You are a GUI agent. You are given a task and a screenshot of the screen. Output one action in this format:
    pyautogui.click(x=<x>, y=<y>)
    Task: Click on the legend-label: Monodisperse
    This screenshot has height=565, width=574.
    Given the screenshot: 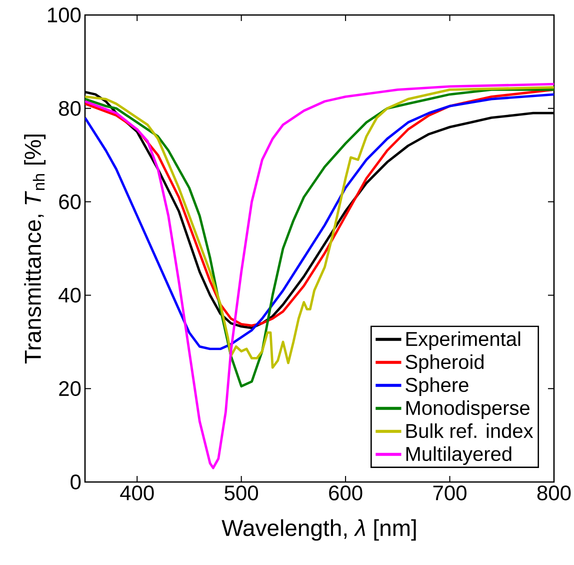 What is the action you would take?
    pyautogui.click(x=468, y=410)
    